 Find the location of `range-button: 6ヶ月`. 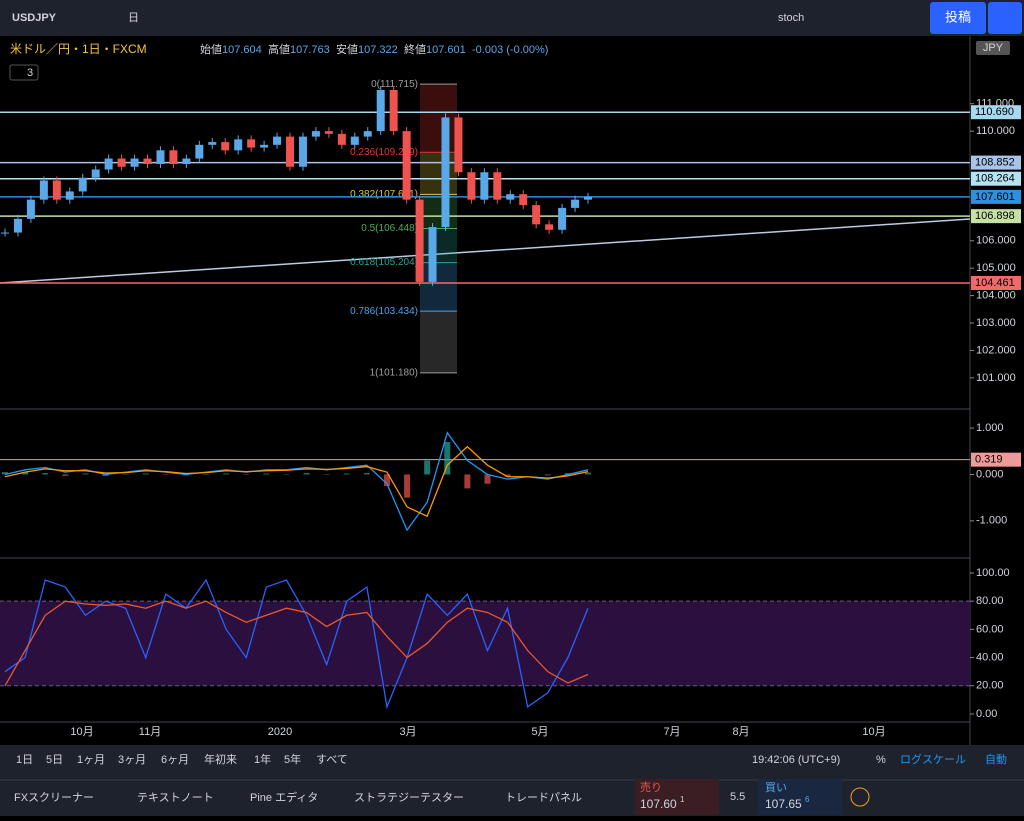

range-button: 6ヶ月 is located at coordinates (175, 760).